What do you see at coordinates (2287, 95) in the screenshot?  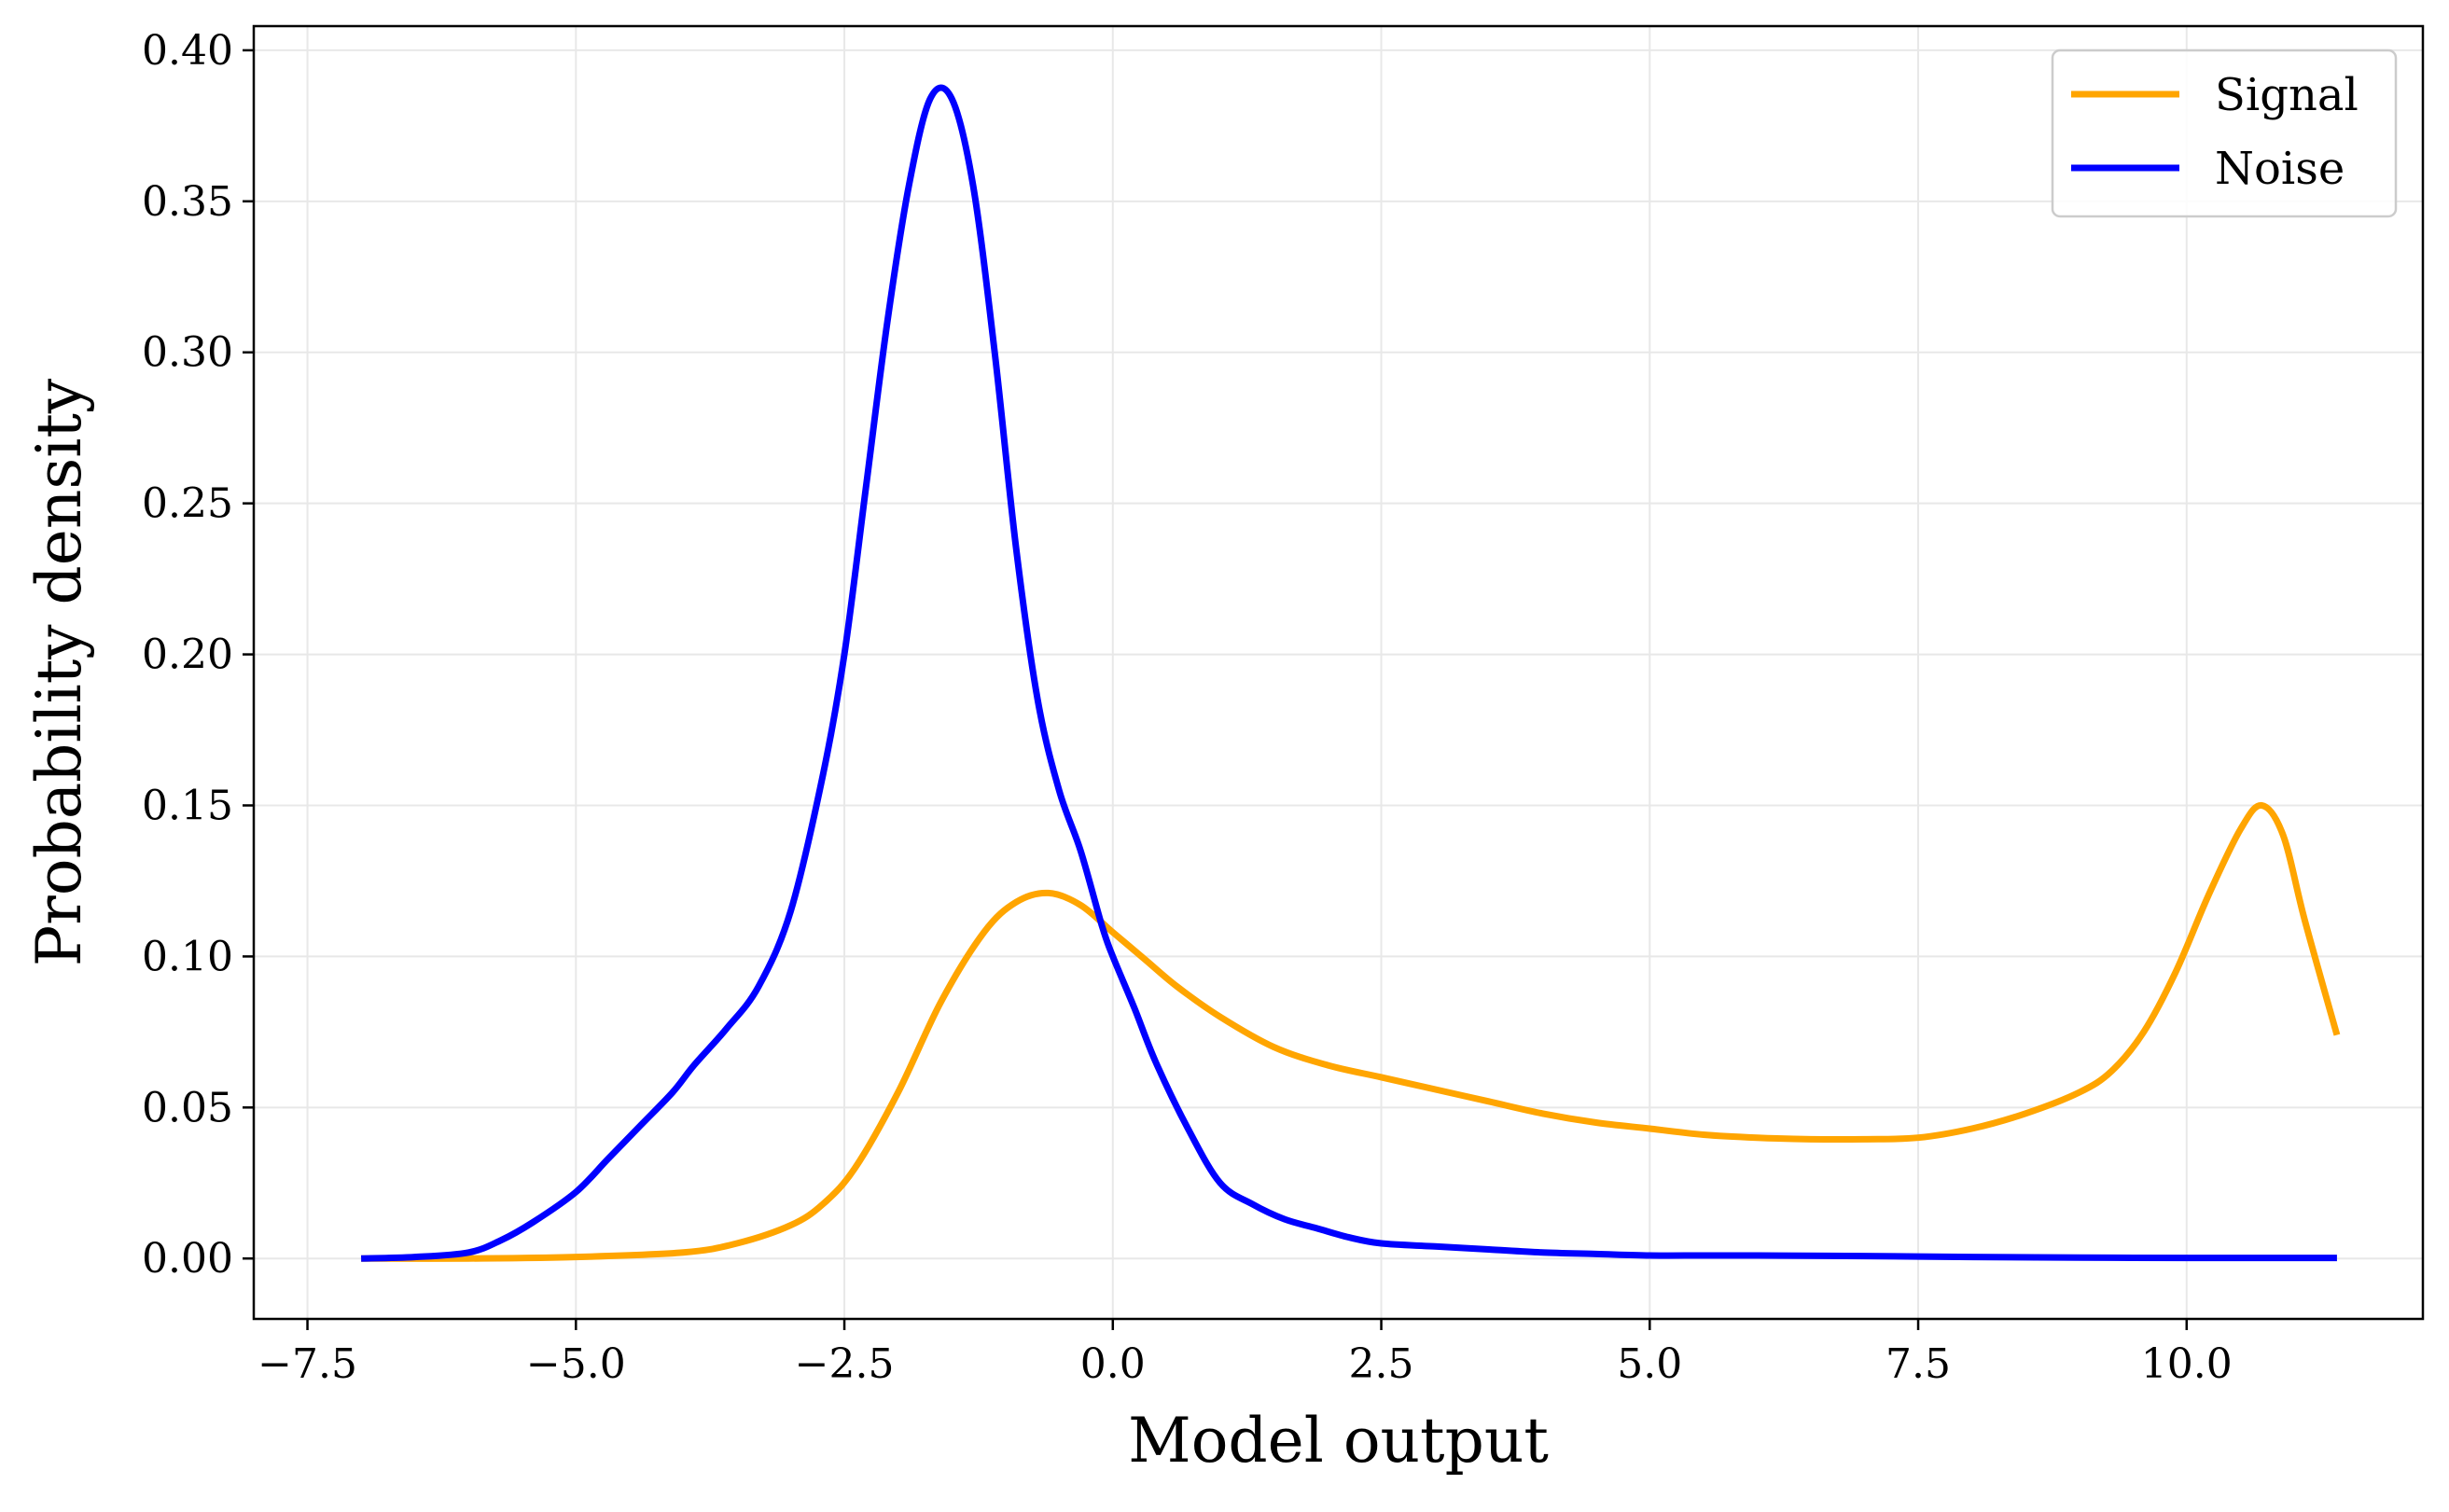 I see `legend-label-signal: Signal` at bounding box center [2287, 95].